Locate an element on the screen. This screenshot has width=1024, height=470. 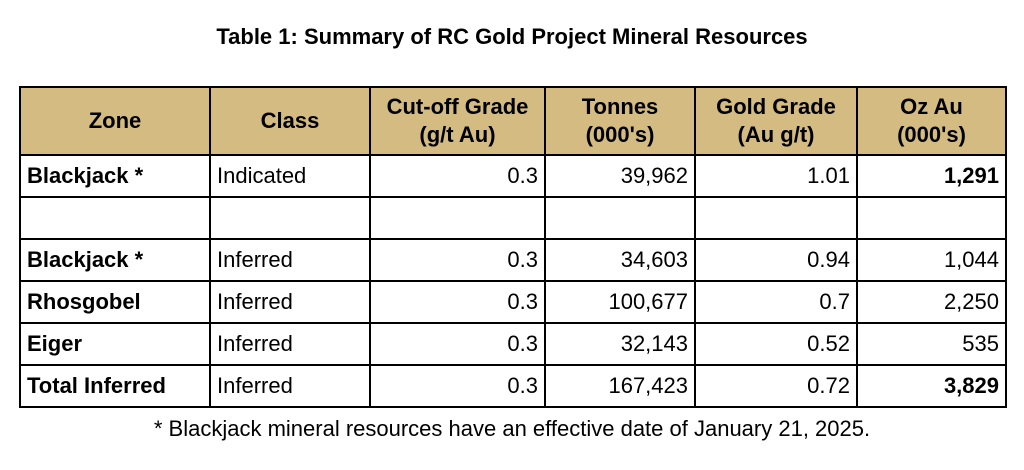
grade-cell: 0.72 is located at coordinates (776, 386).